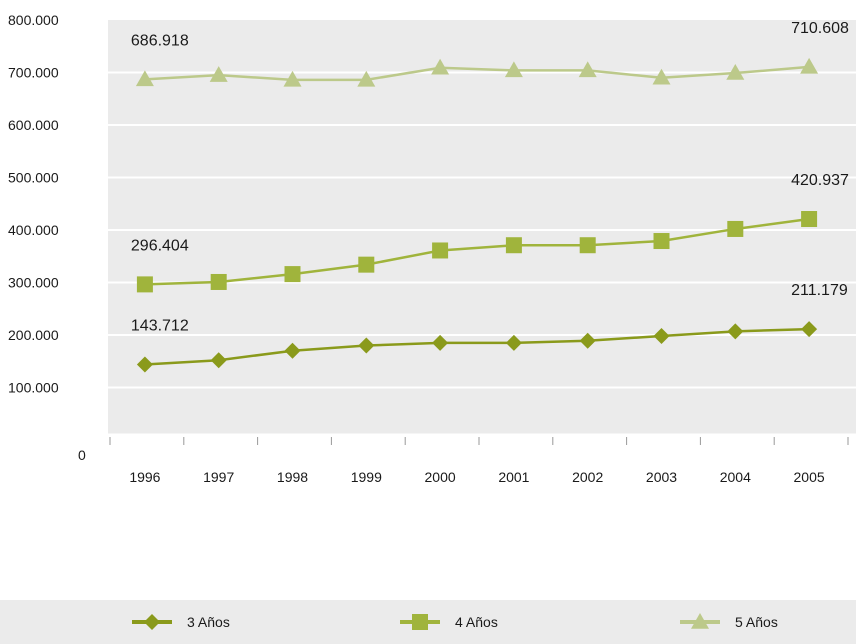 The height and width of the screenshot is (644, 856). Describe the element at coordinates (809, 477) in the screenshot. I see `x-tick-label: 2005` at that location.